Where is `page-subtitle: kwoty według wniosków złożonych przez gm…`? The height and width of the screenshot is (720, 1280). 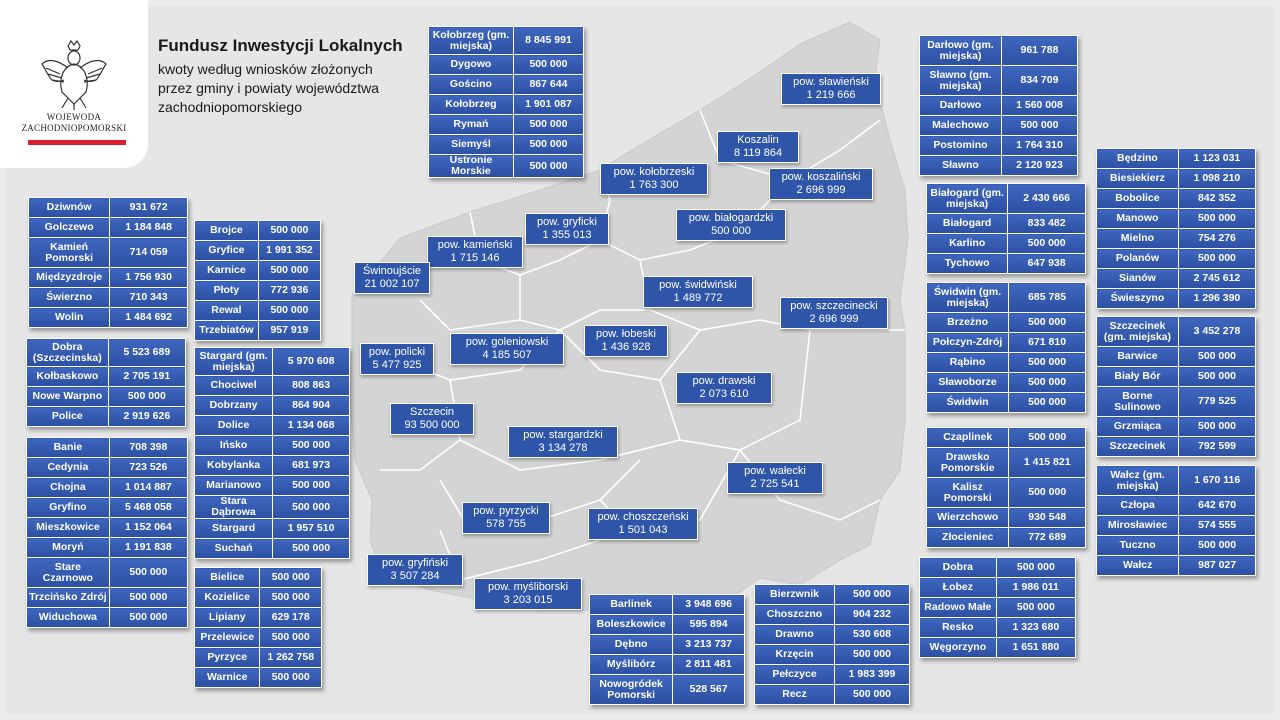 page-subtitle: kwoty według wniosków złożonych przez gm… is located at coordinates (283, 88).